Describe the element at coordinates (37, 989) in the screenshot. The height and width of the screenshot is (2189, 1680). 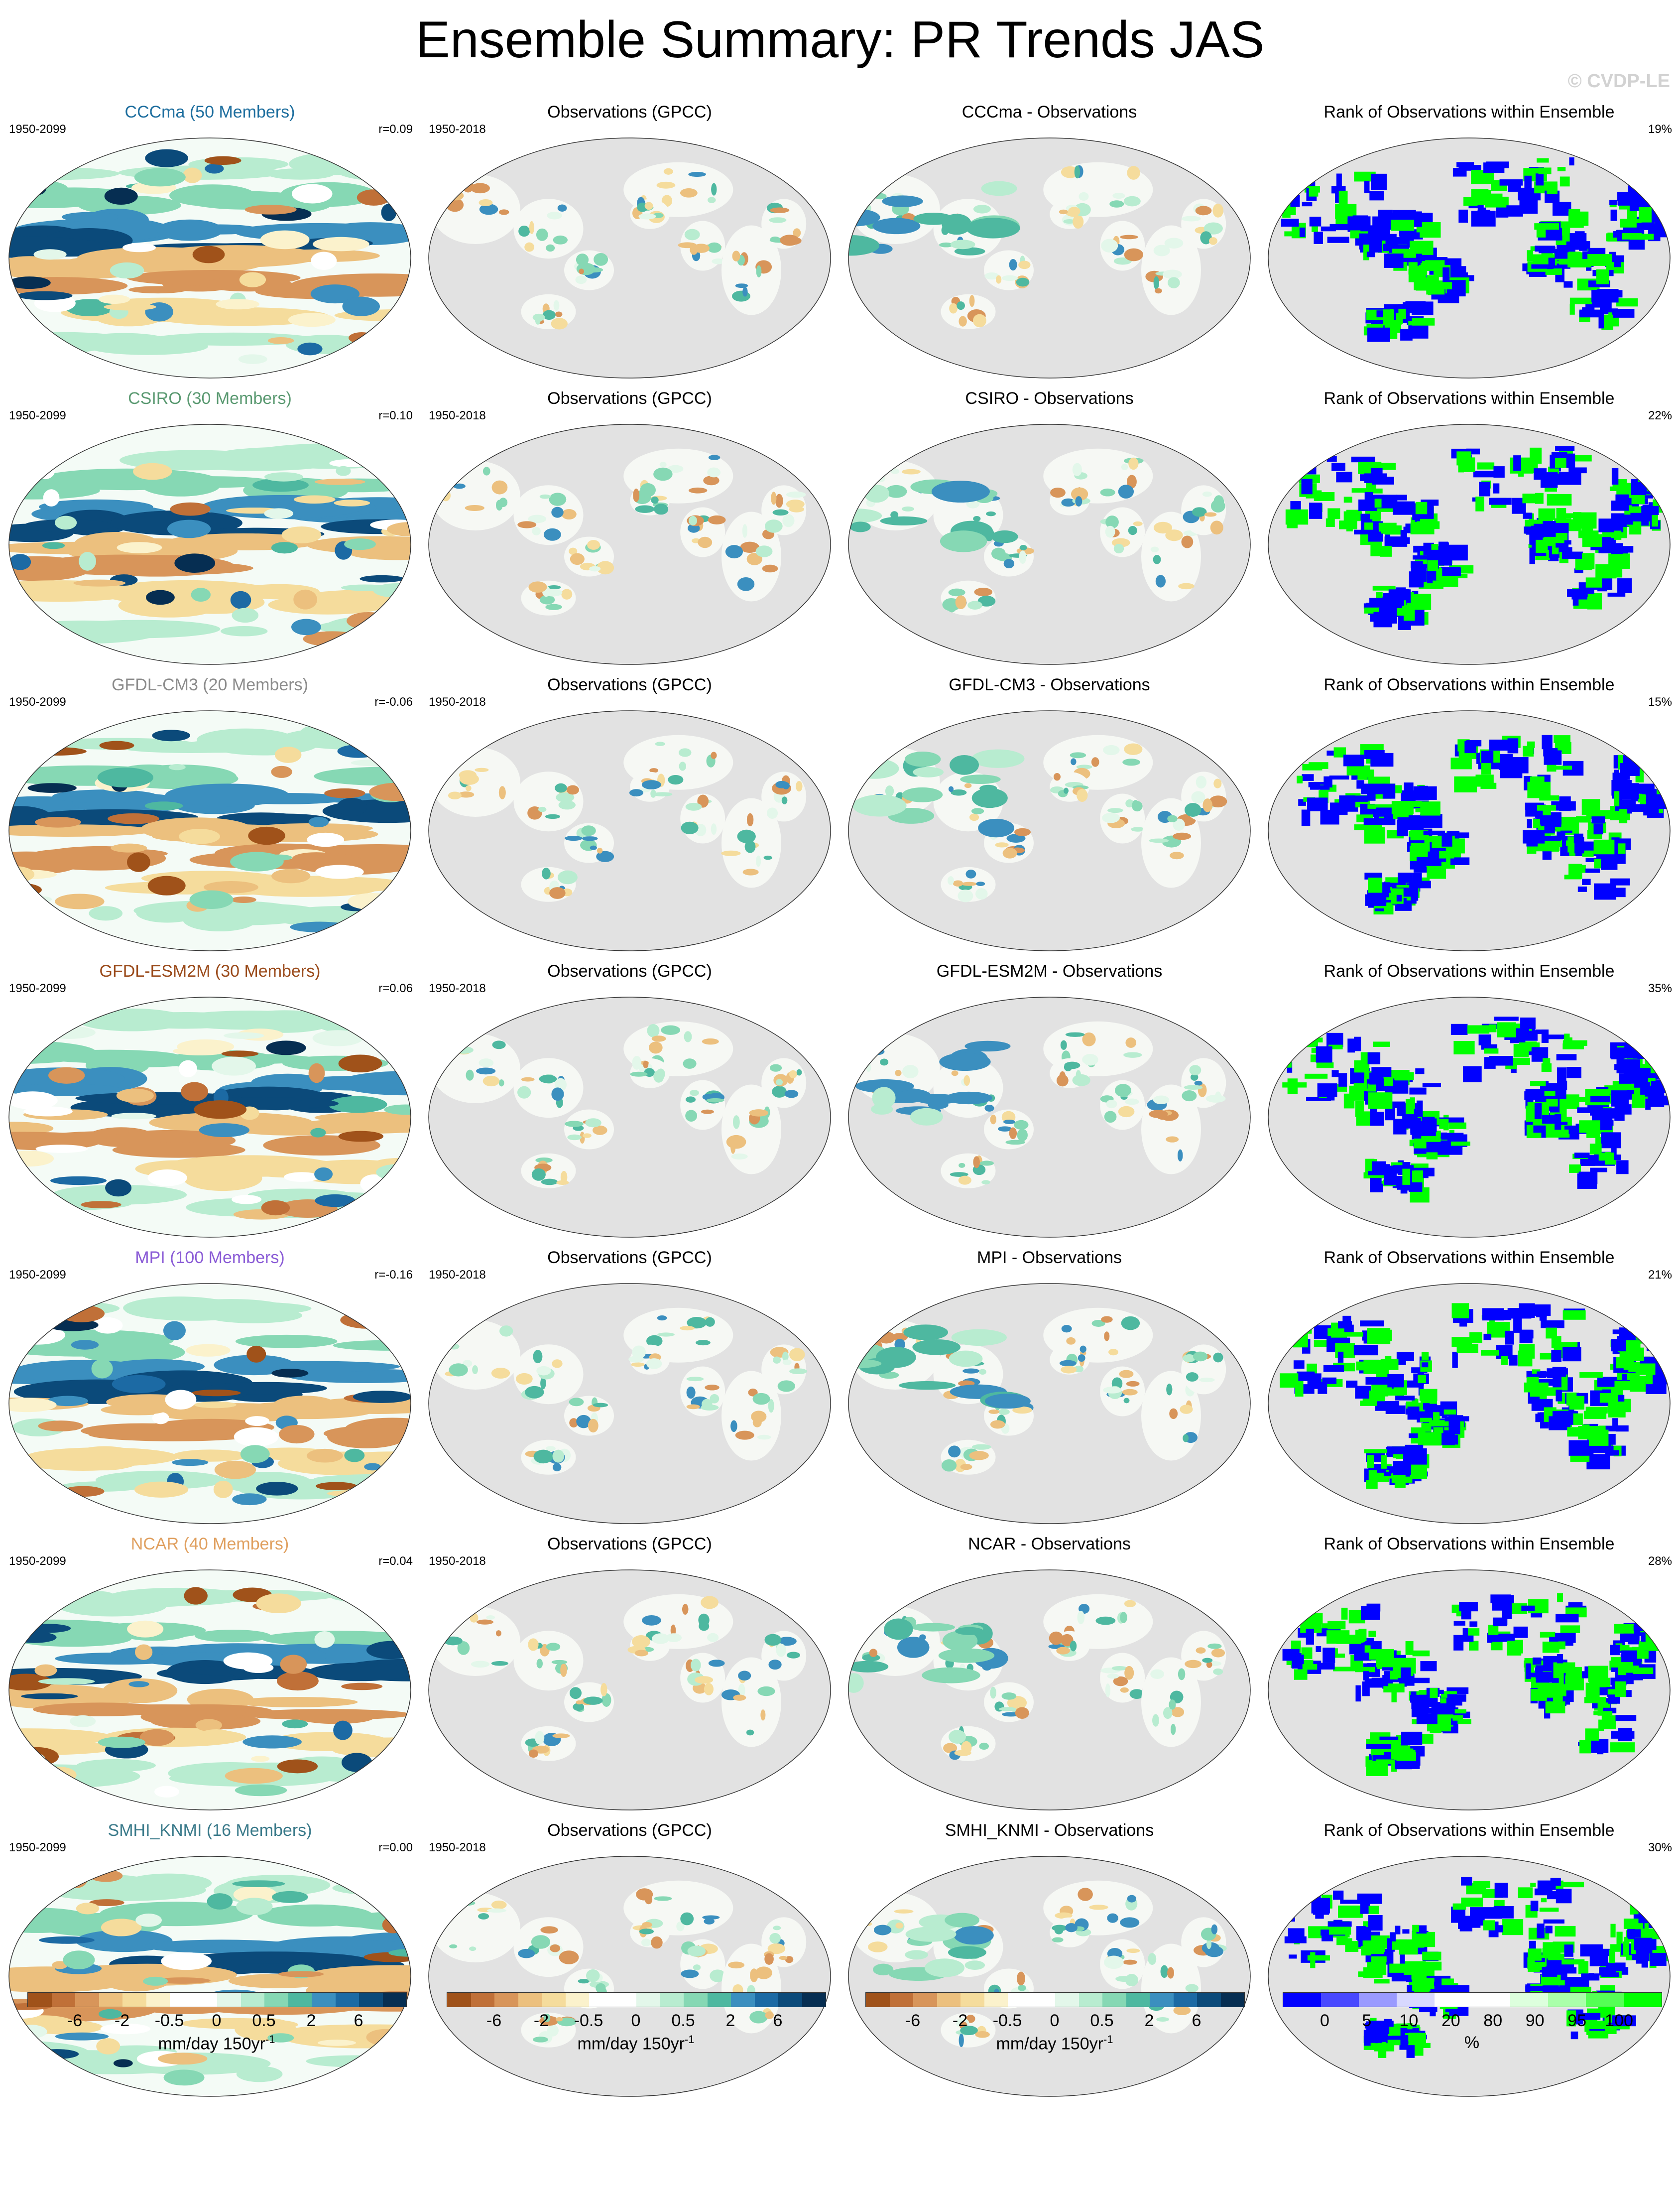
I see `period-label: 1950-2099` at that location.